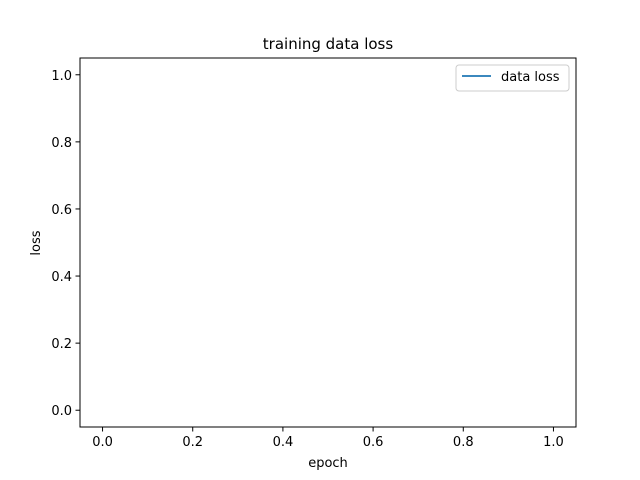 The height and width of the screenshot is (480, 640). Describe the element at coordinates (328, 438) in the screenshot. I see `x-axis-ticks: 0.0 0.2 0.4 0.6 0.8 1.0` at that location.